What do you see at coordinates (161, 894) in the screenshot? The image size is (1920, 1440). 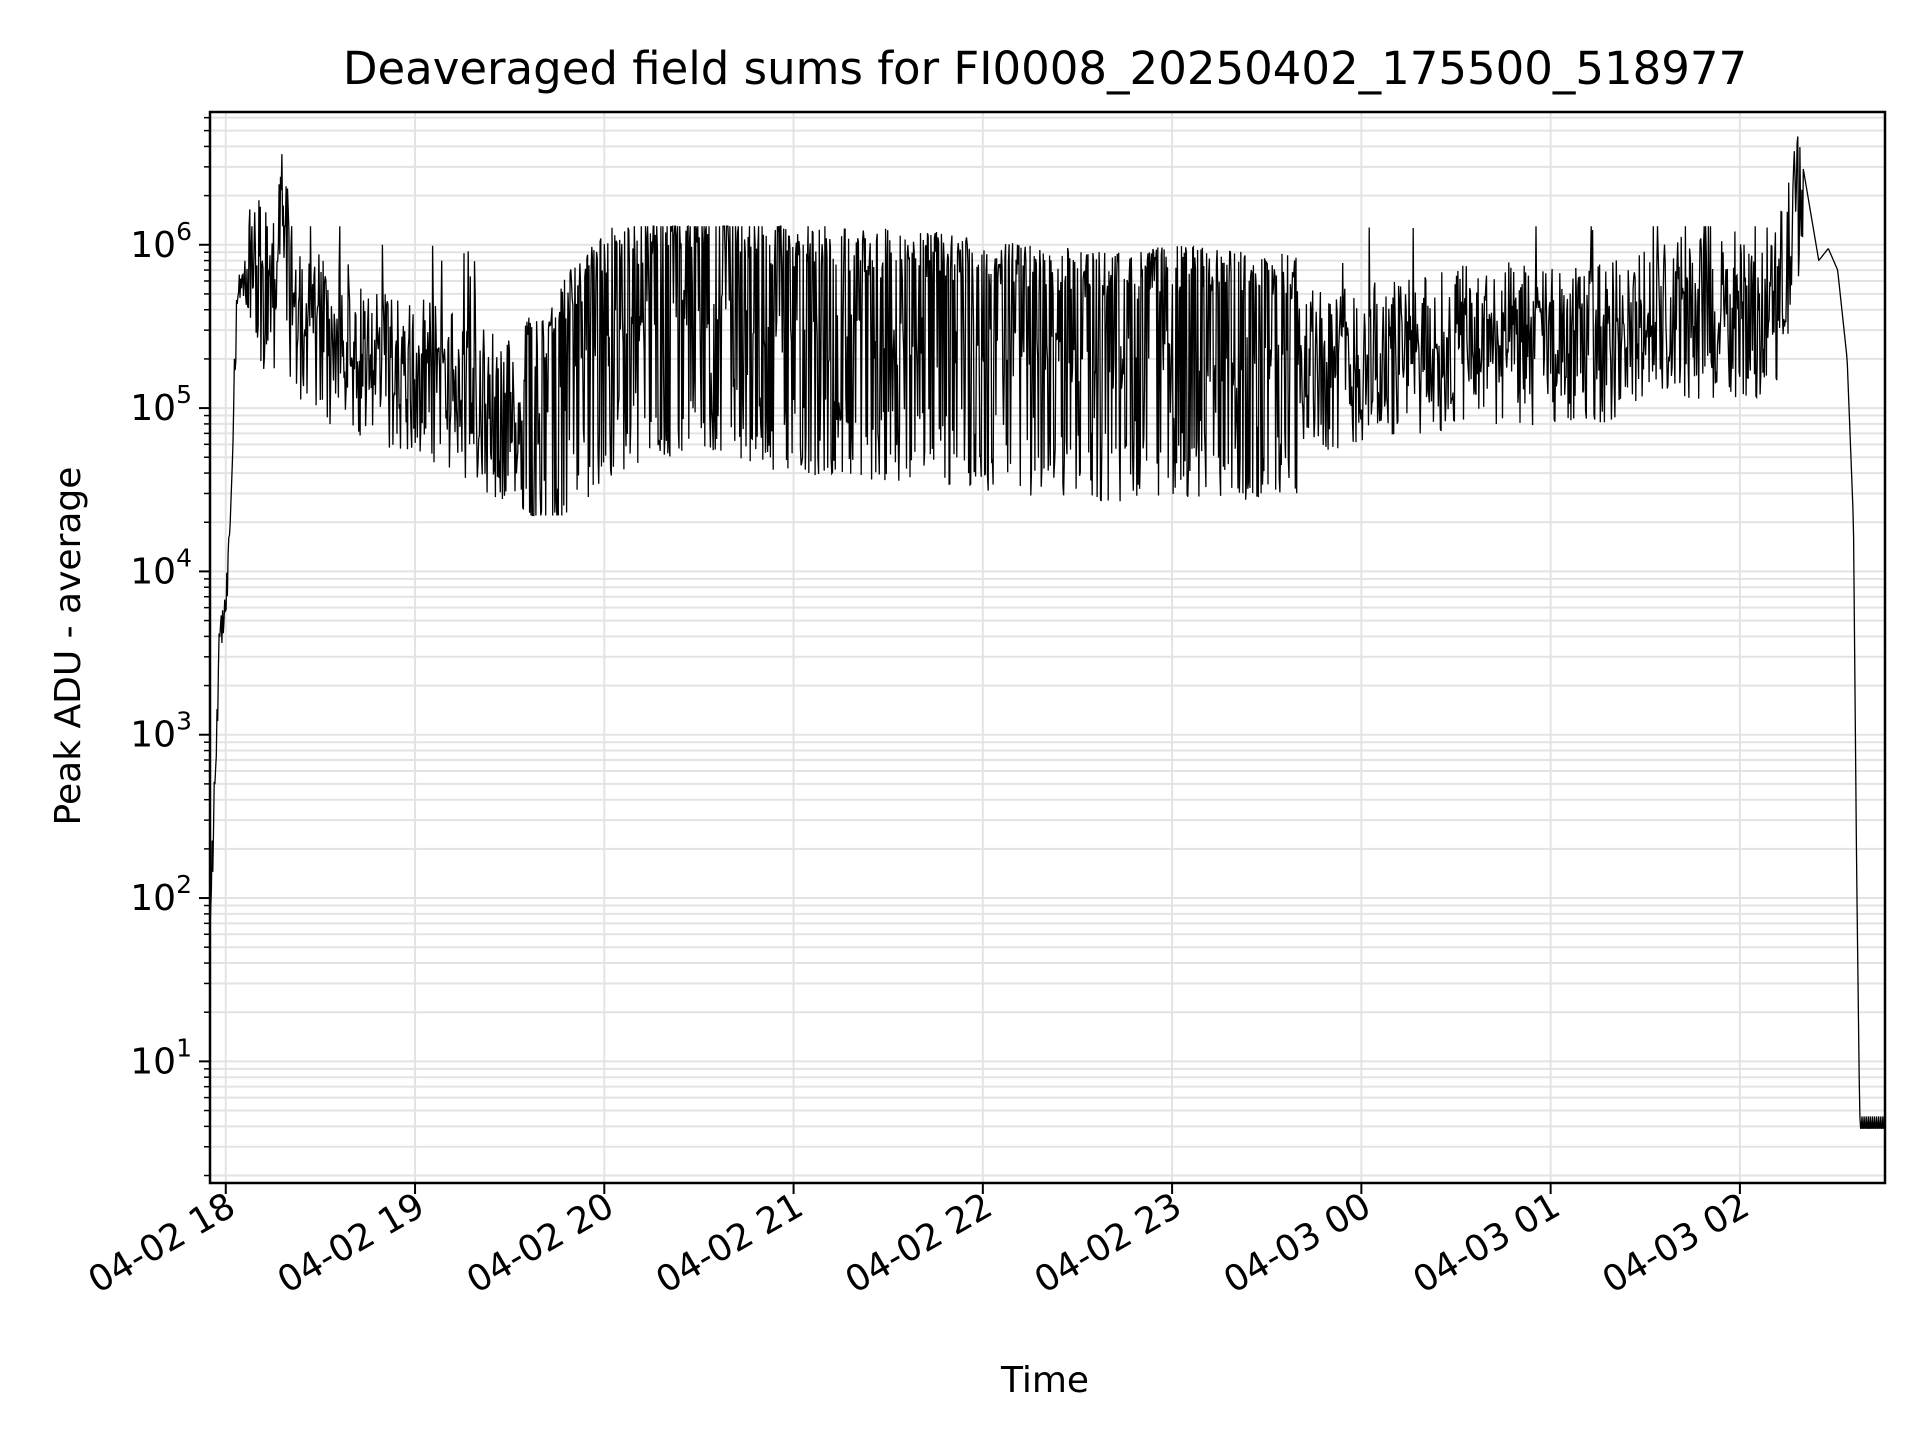 I see `y-tick-label: 10²` at bounding box center [161, 894].